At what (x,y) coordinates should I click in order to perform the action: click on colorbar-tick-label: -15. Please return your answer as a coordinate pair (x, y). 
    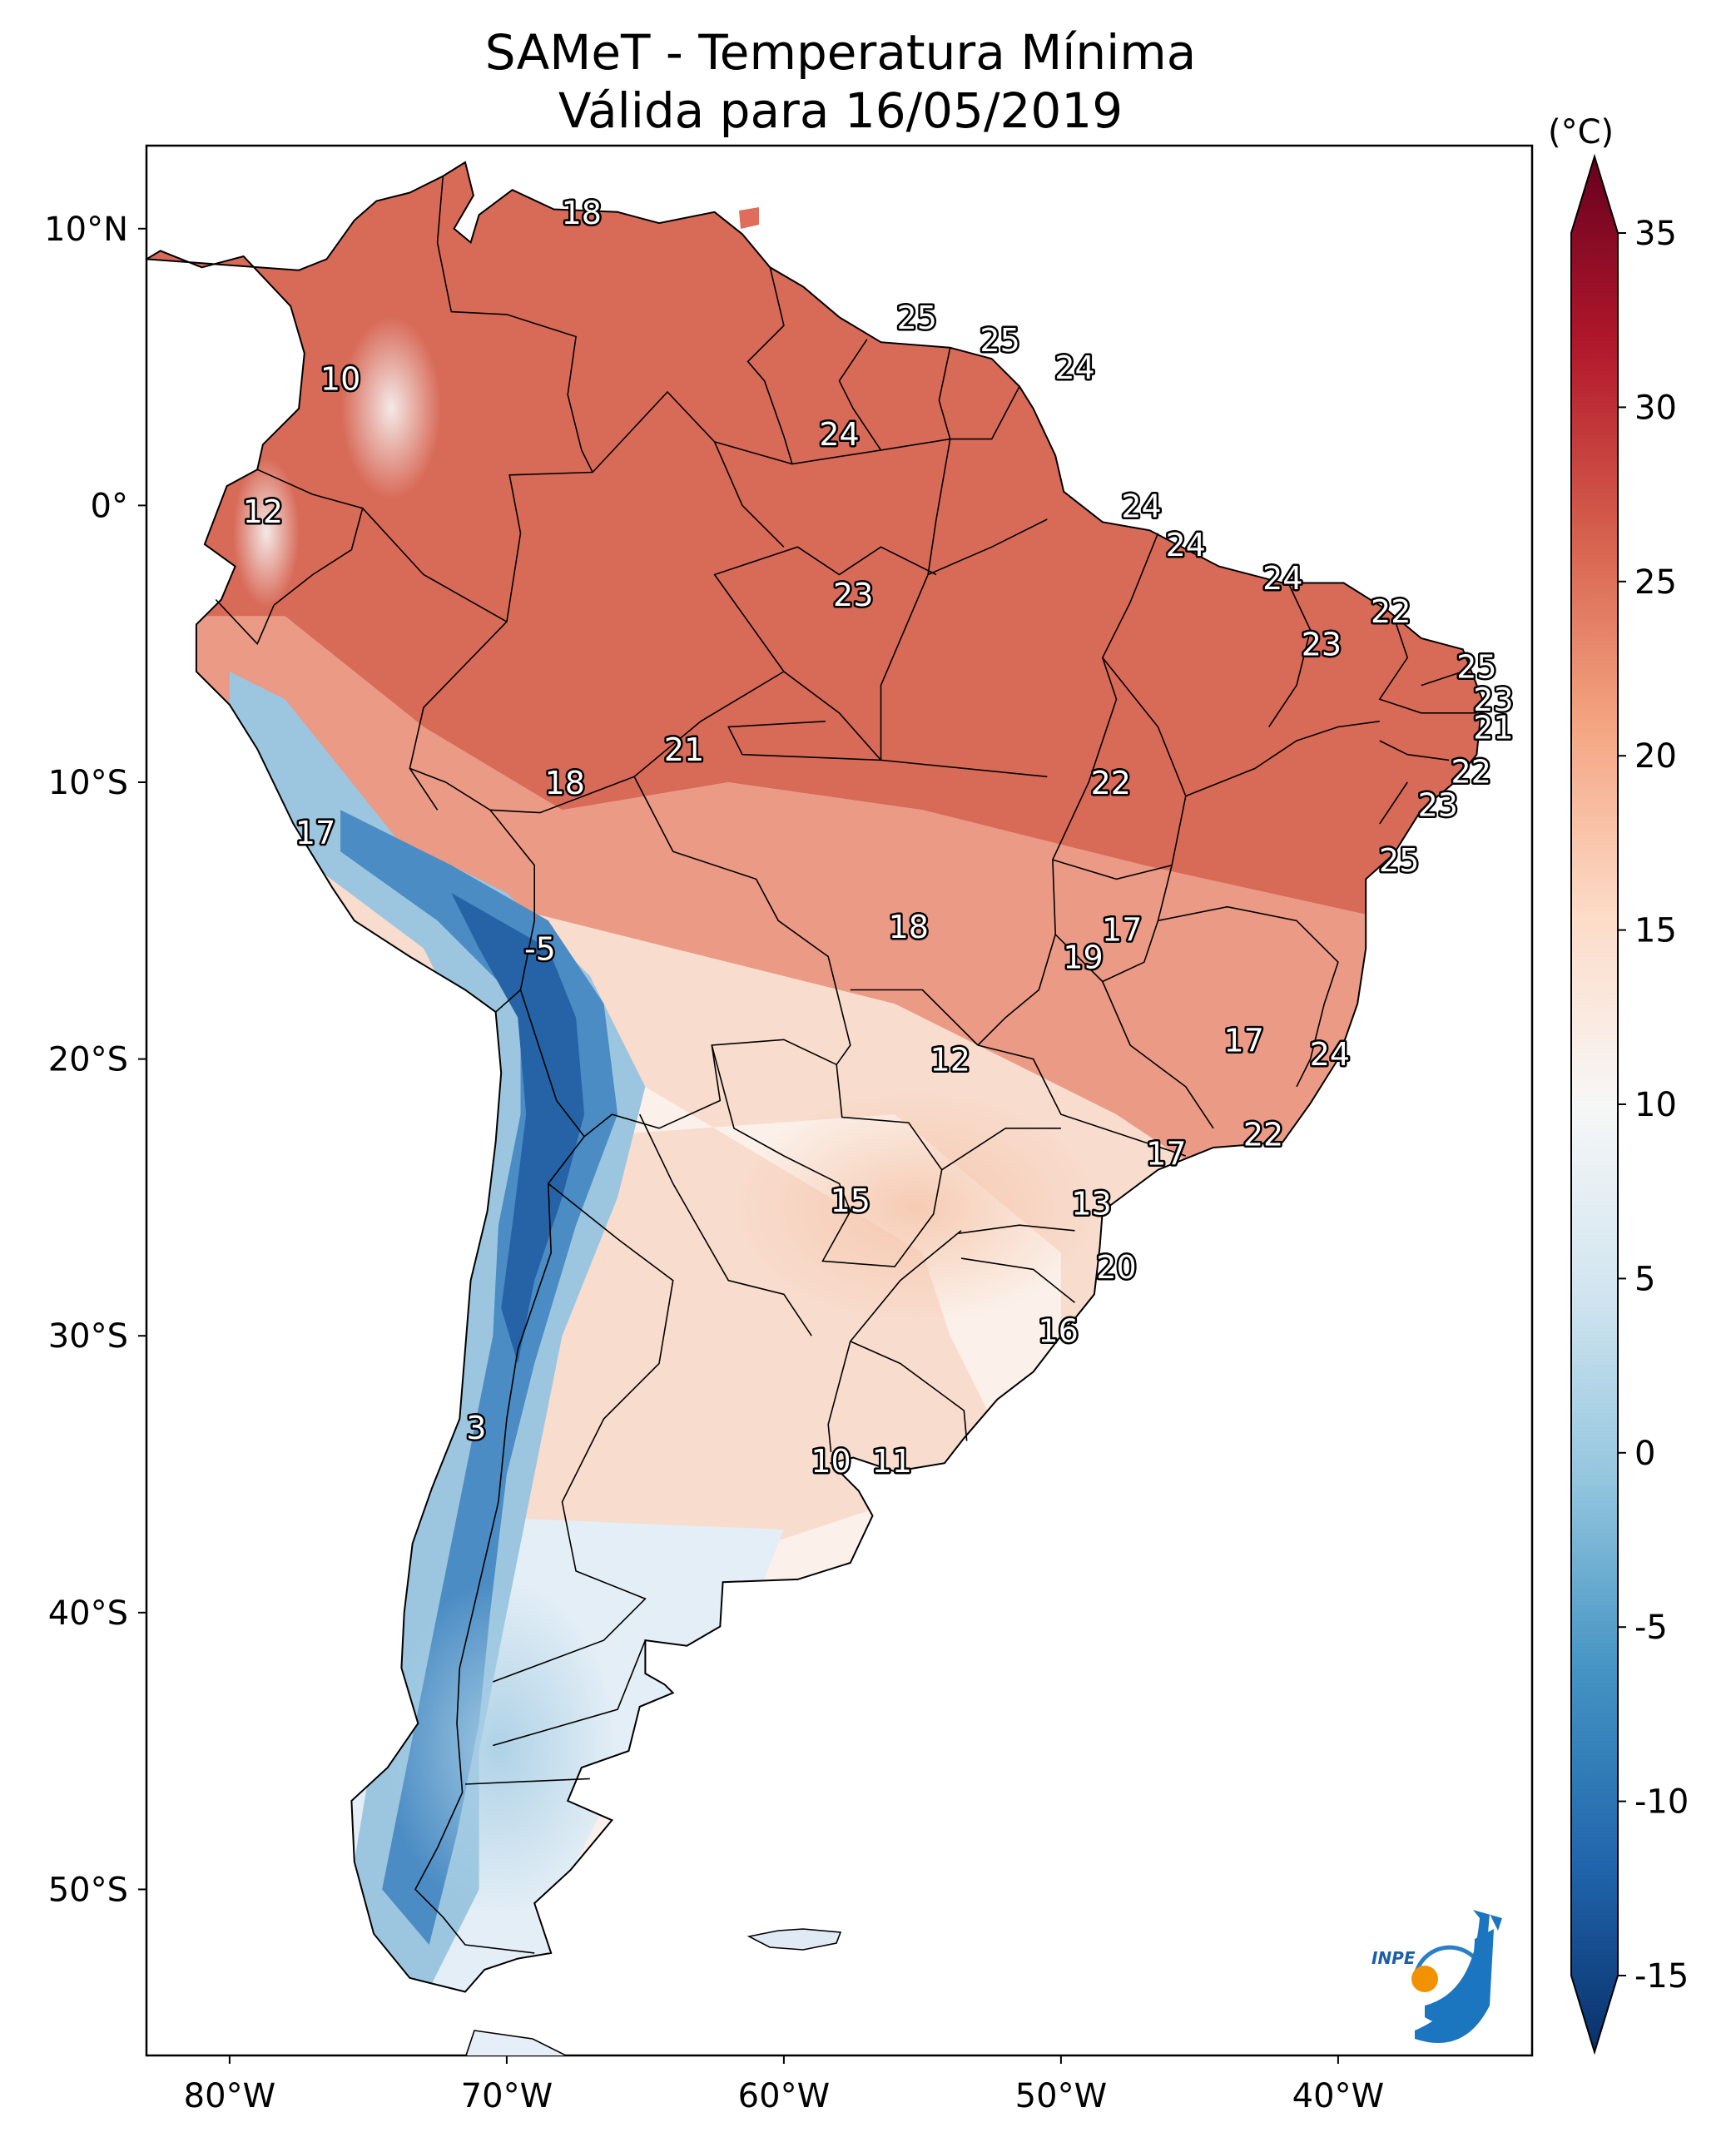
    Looking at the image, I should click on (1662, 1976).